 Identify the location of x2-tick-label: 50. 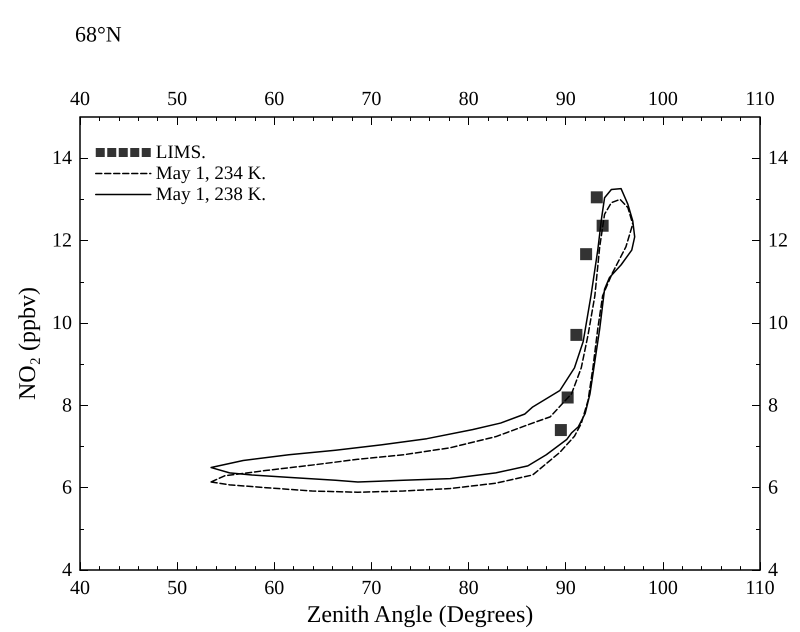
(177, 99).